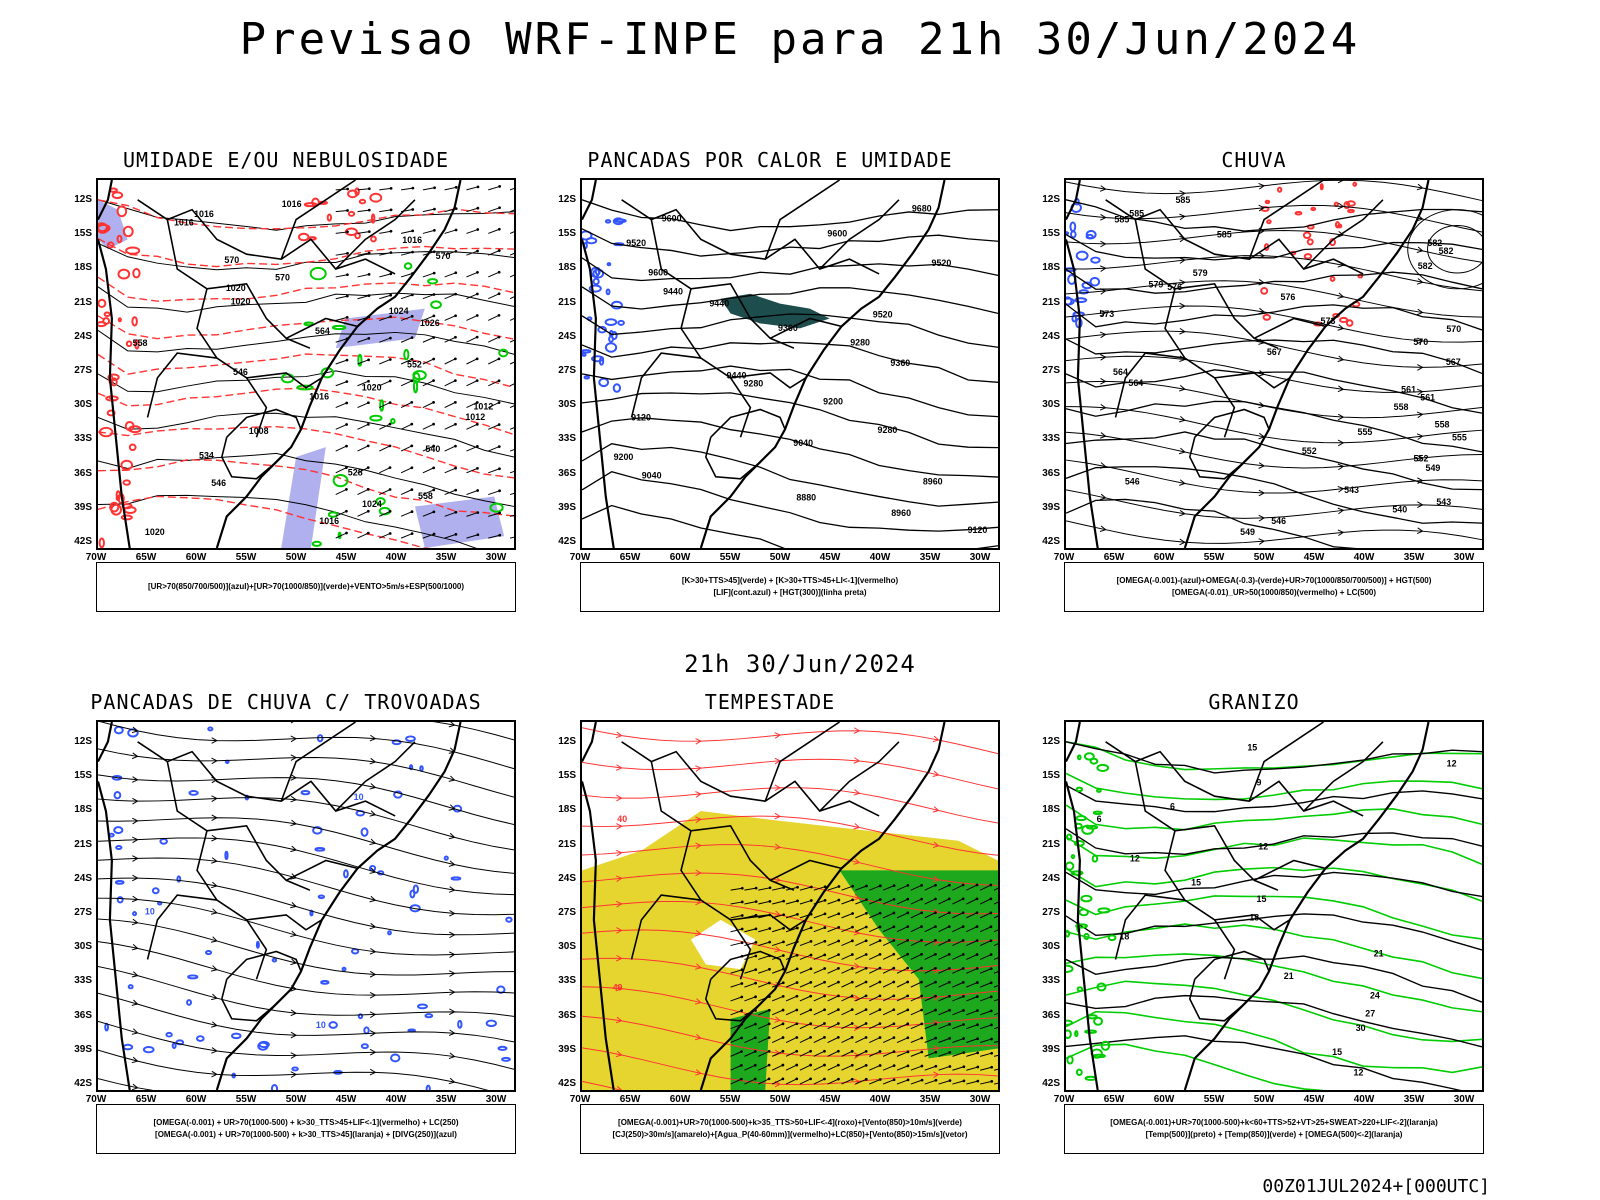 The image size is (1600, 1200). I want to click on lat-tick-label: 30S, so click(83, 947).